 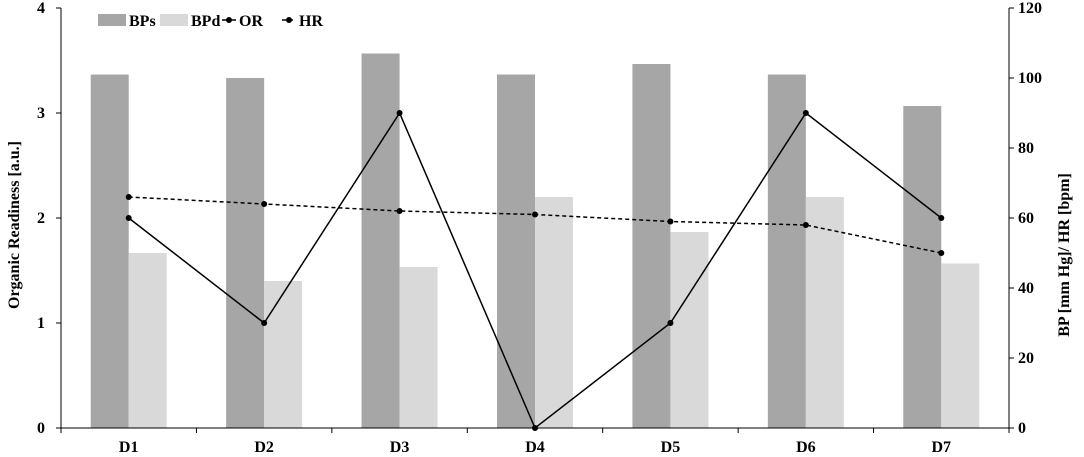 What do you see at coordinates (806, 447) in the screenshot?
I see `x-tick-label: D6` at bounding box center [806, 447].